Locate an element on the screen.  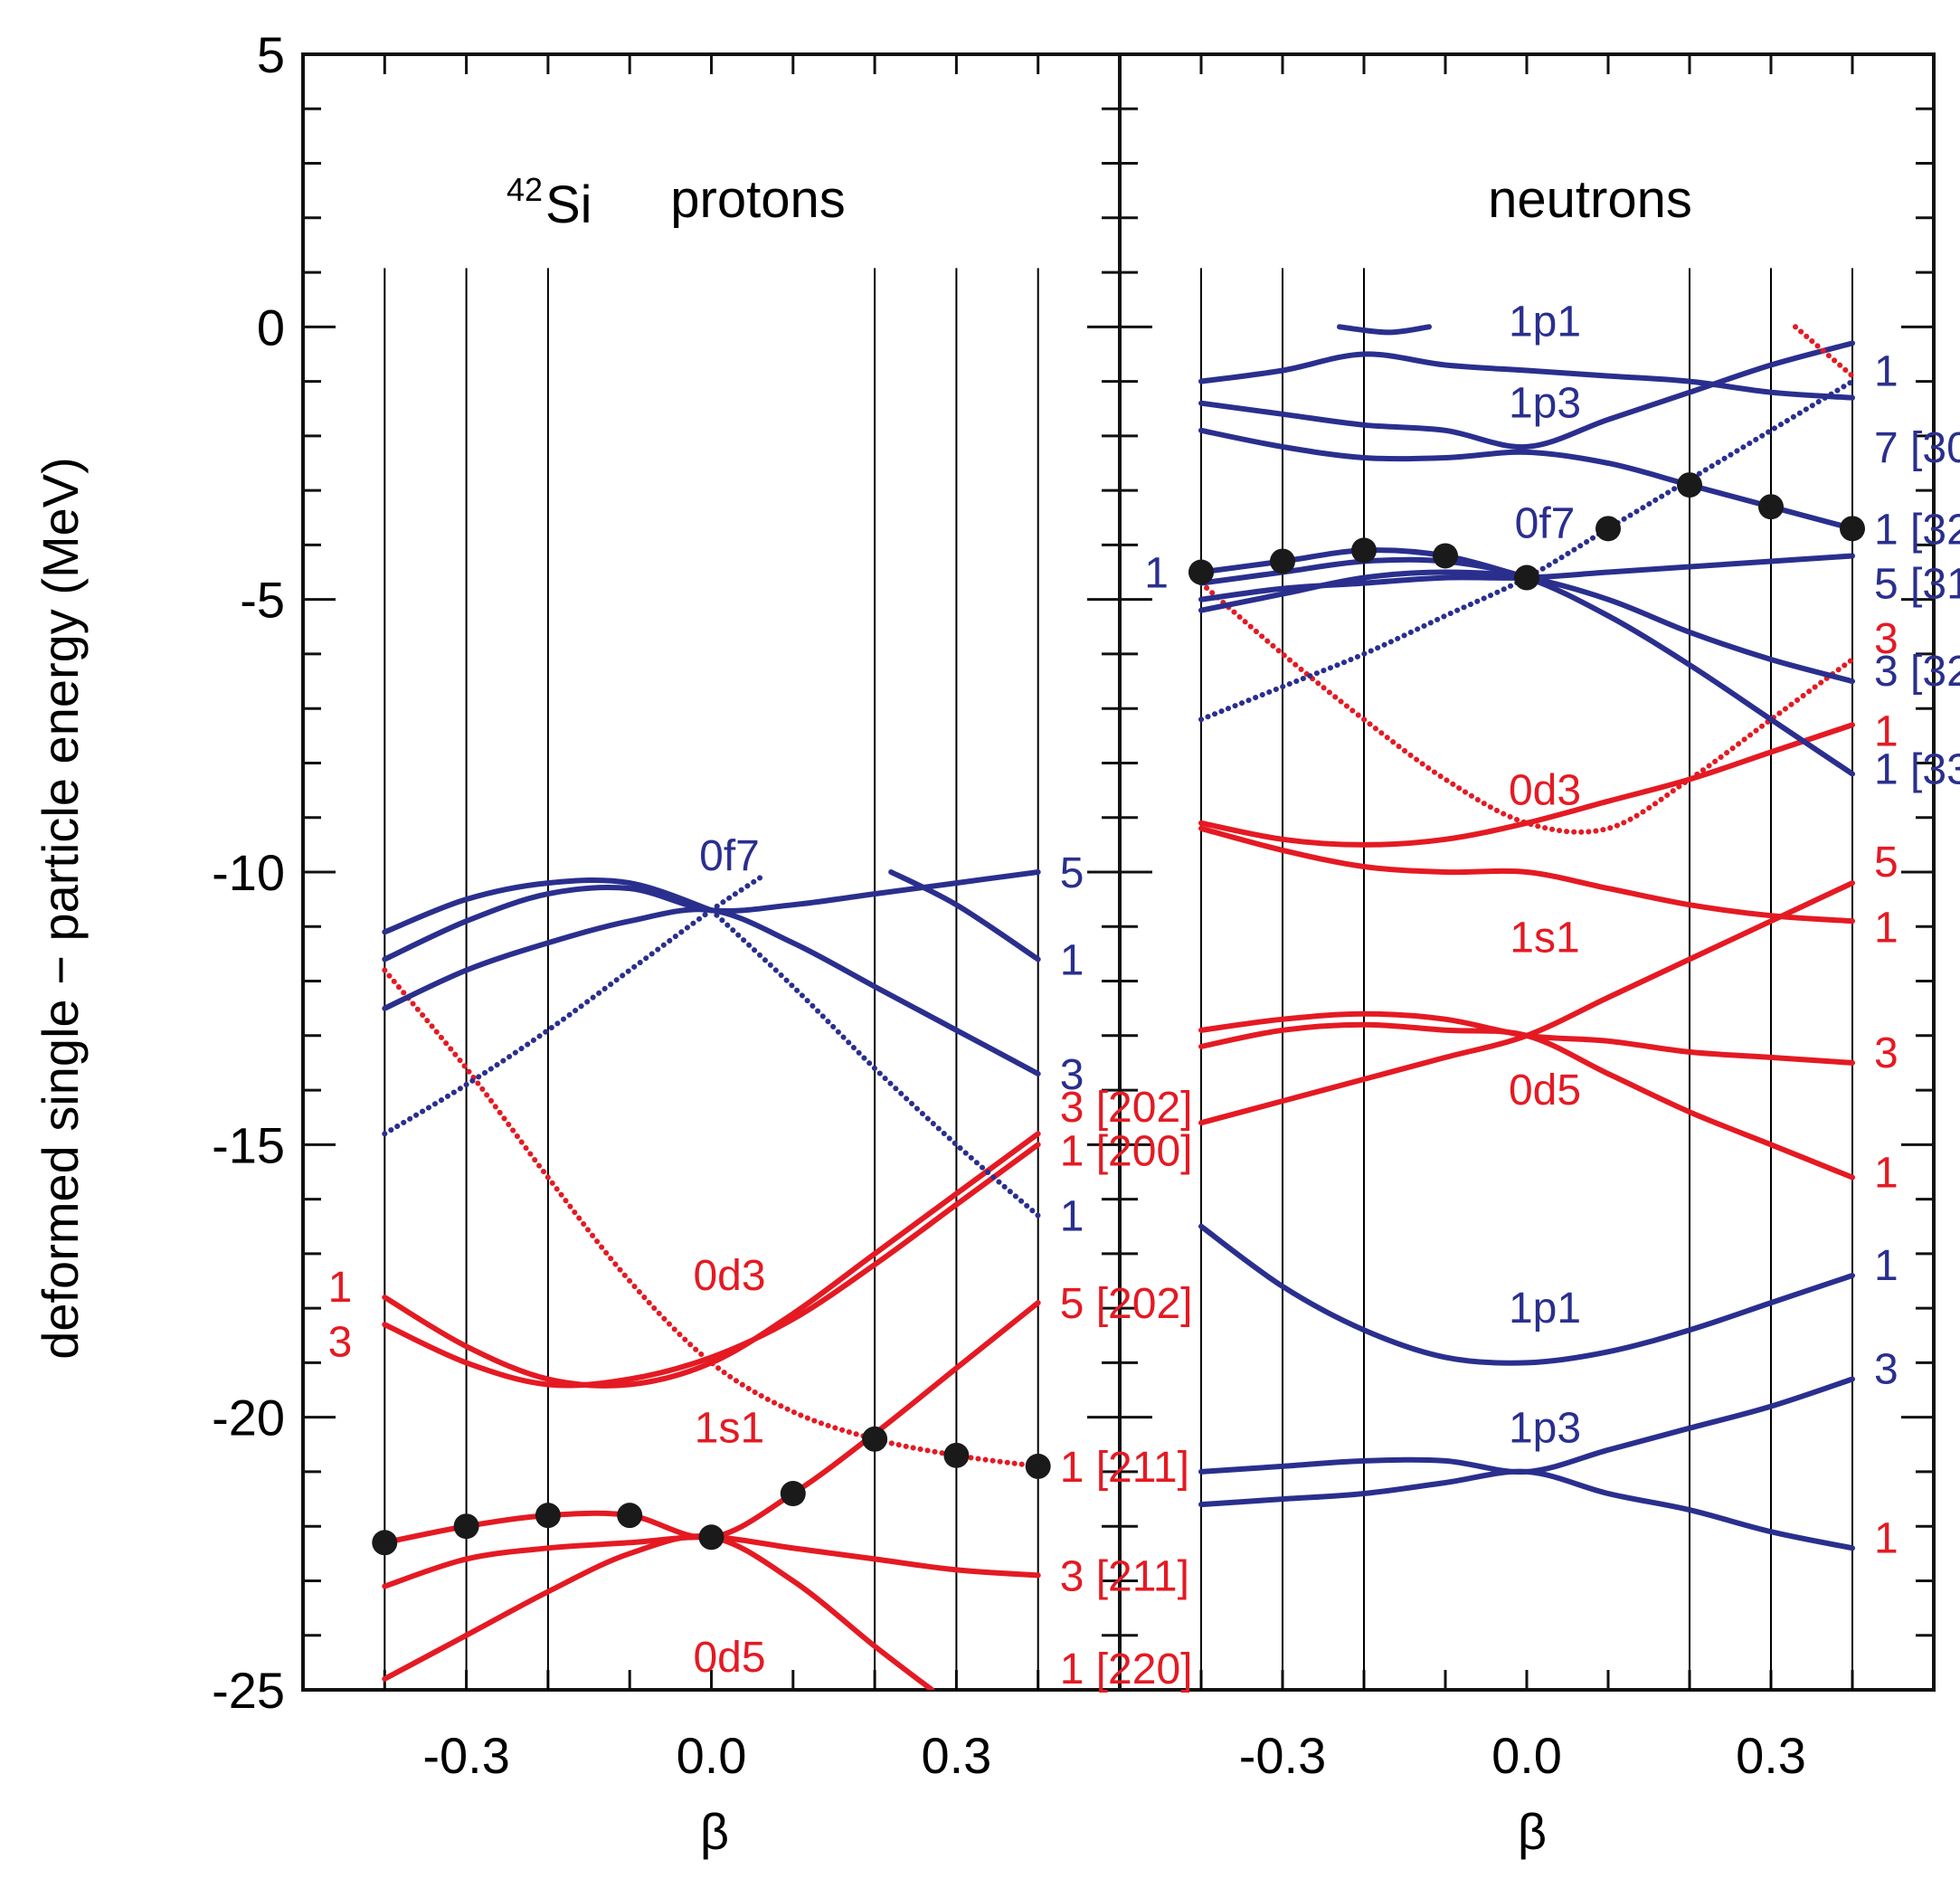
k-label: 3 [202] is located at coordinates (1126, 1108).